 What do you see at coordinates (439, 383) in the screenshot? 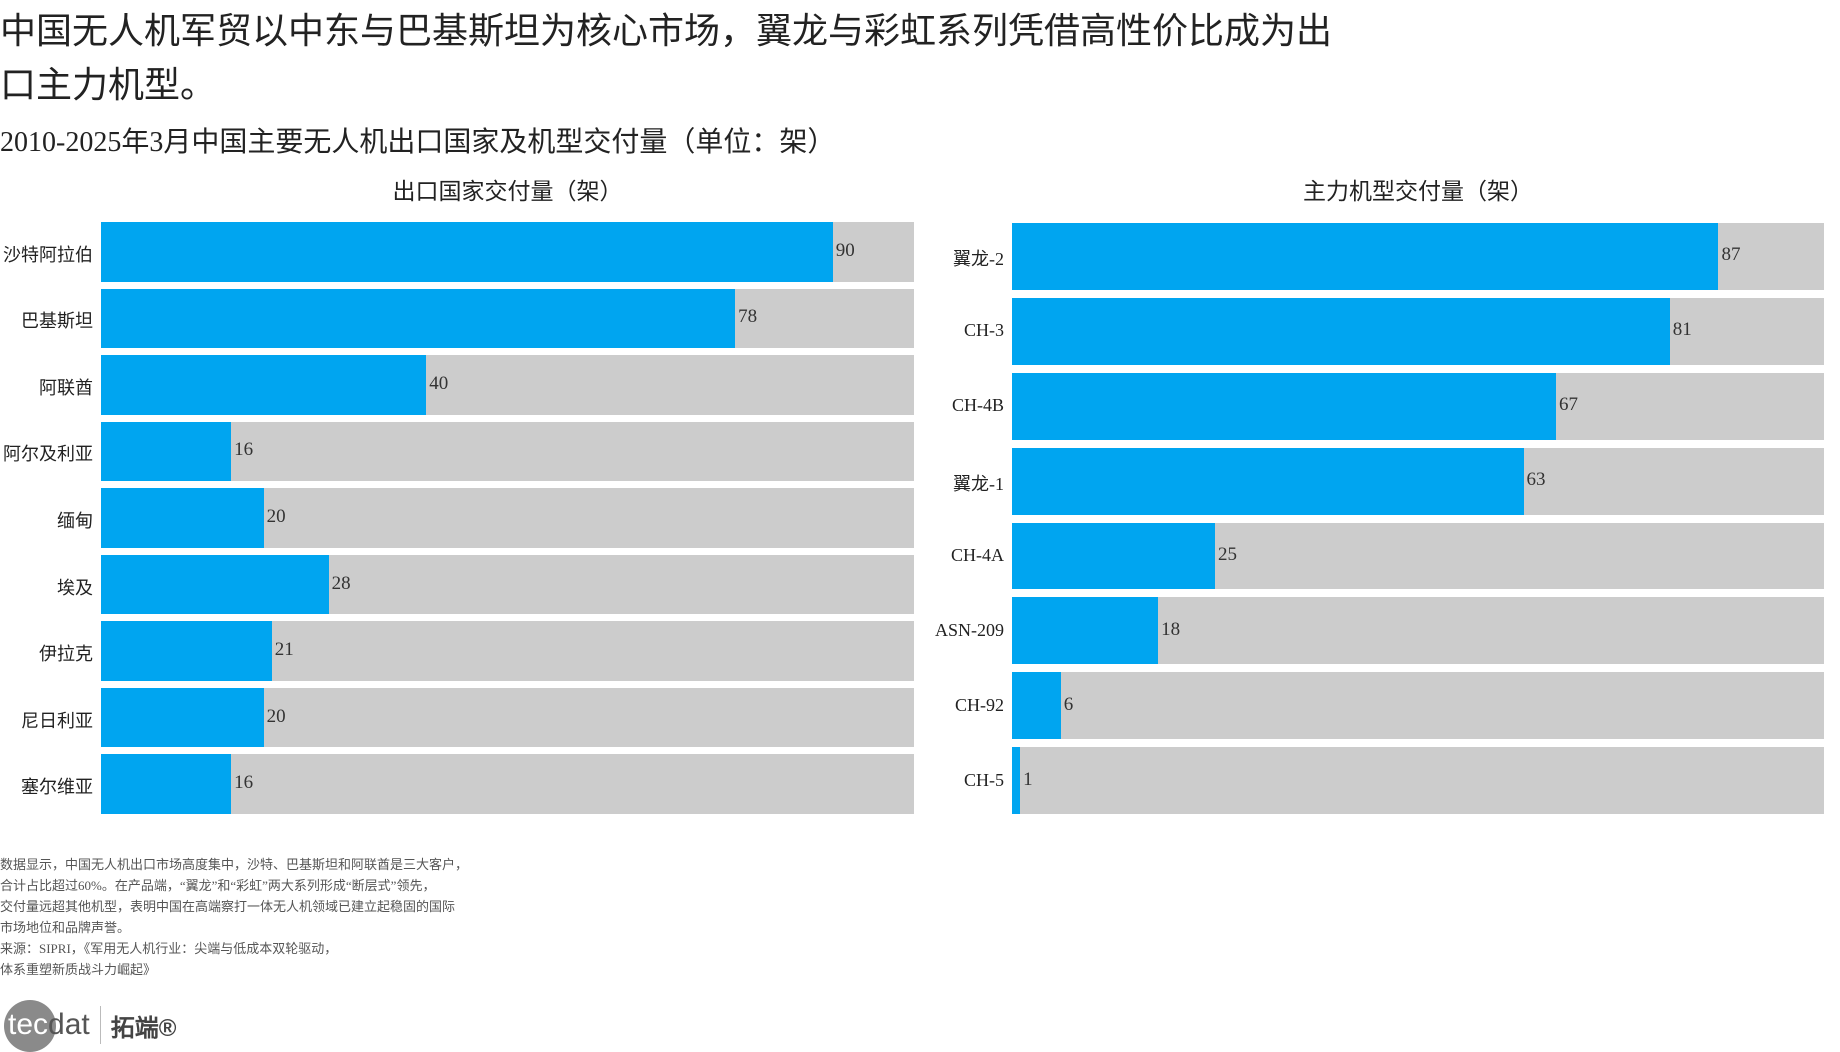
I see `data-label: 40` at bounding box center [439, 383].